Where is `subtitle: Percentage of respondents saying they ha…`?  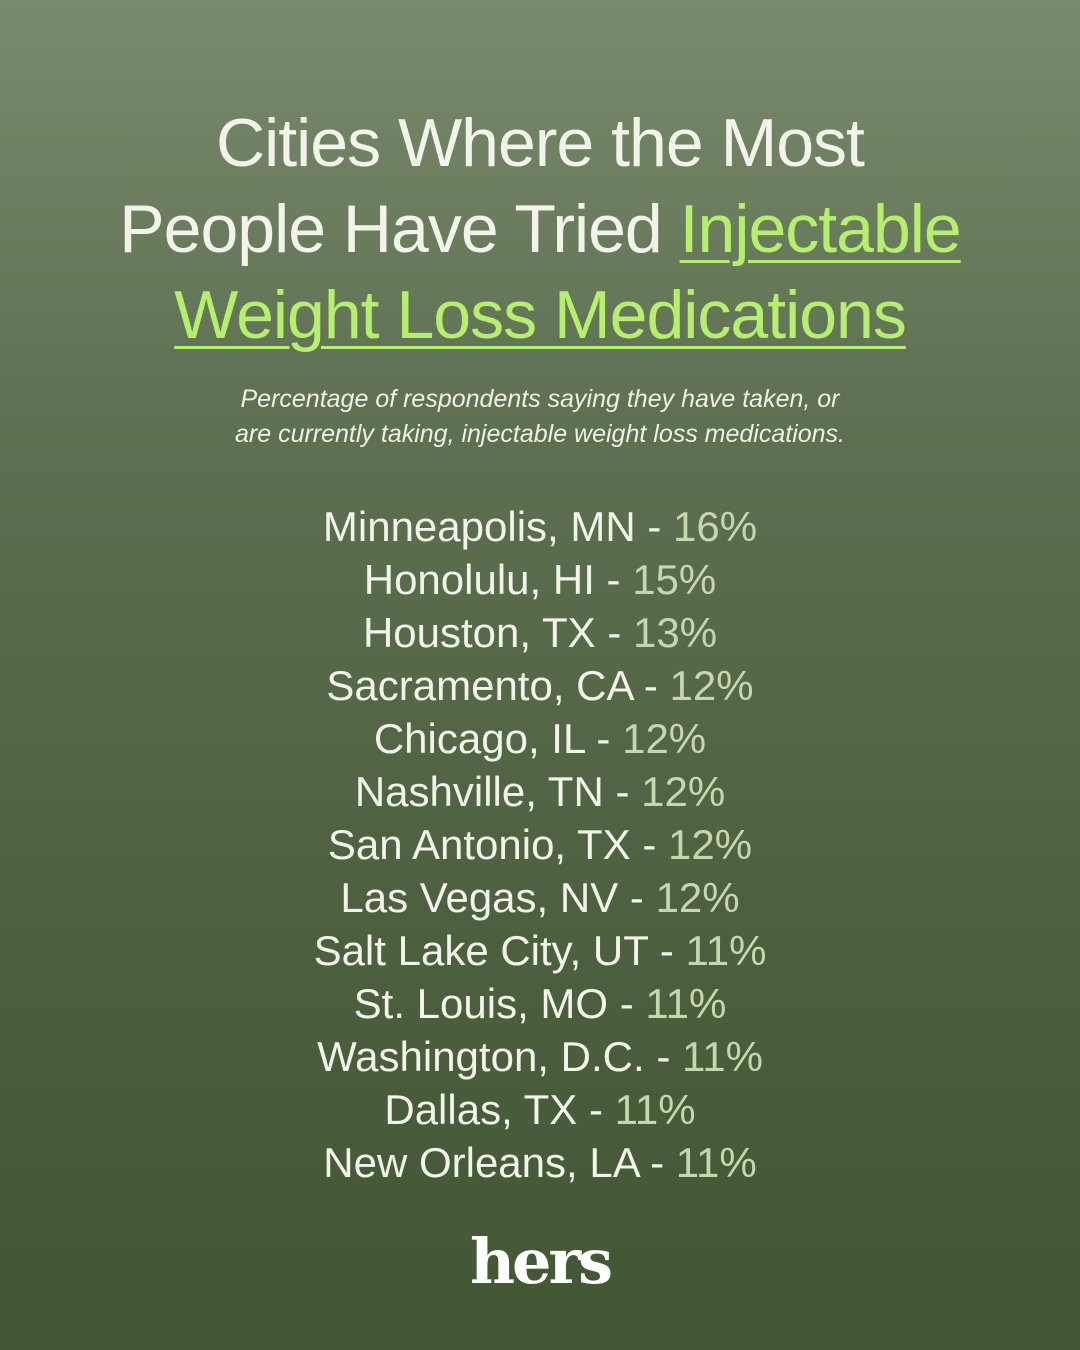
subtitle: Percentage of respondents saying they ha… is located at coordinates (540, 417).